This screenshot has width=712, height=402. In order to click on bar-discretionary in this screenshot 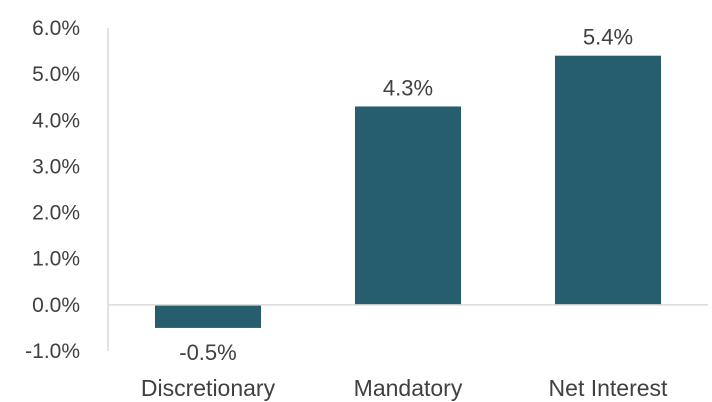, I will do `click(208, 316)`.